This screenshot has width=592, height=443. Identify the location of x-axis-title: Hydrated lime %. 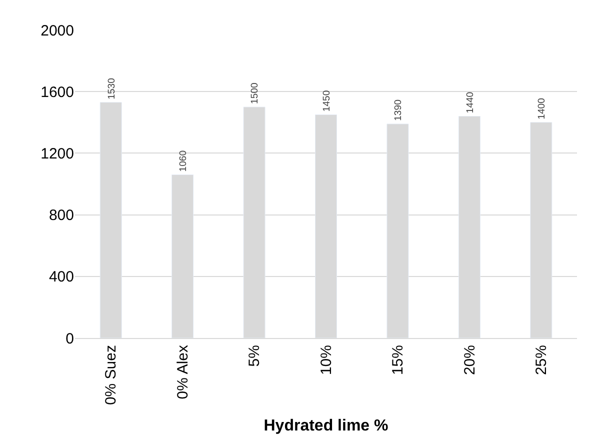
(326, 426).